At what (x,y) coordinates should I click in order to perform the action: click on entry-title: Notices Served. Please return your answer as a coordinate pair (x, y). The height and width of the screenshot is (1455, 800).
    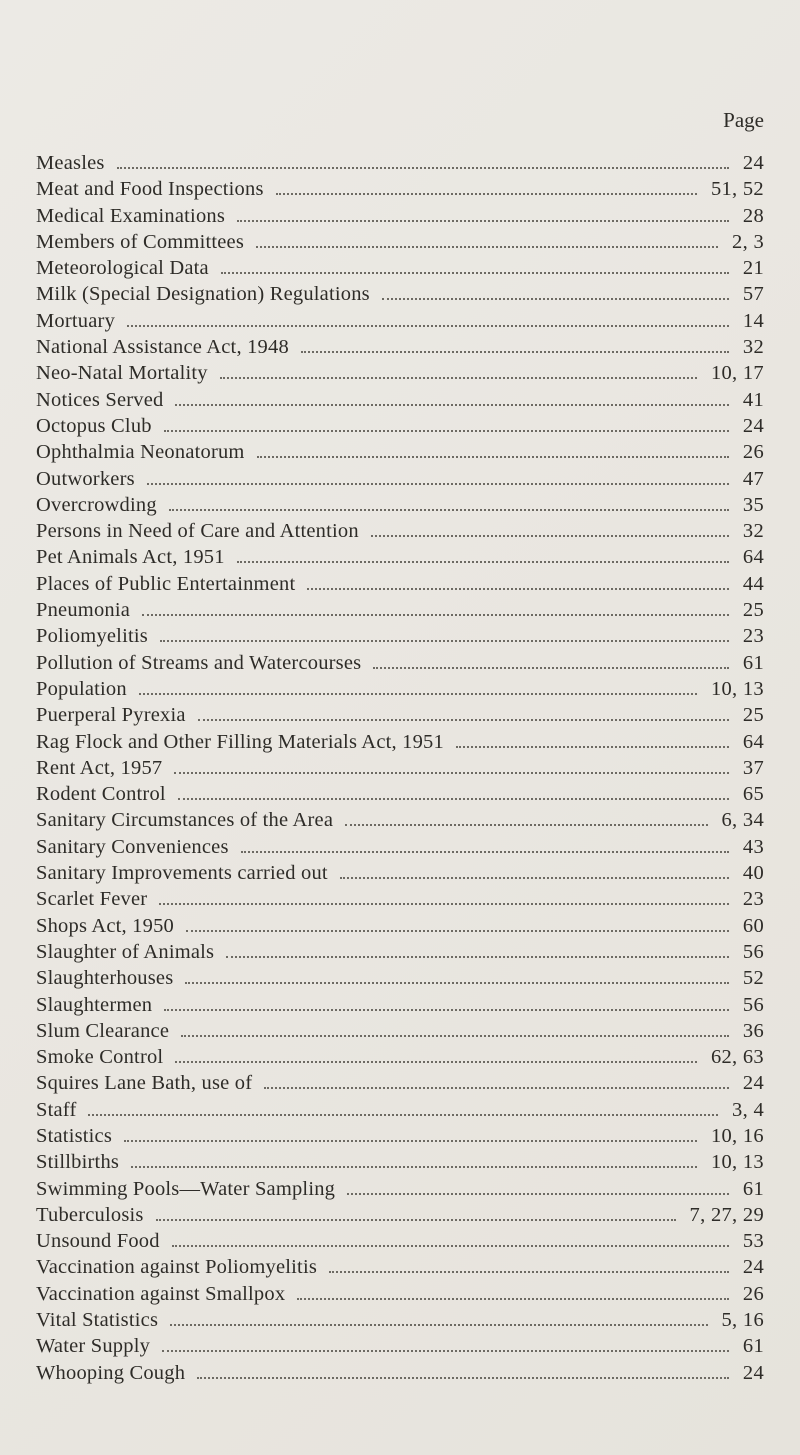
    Looking at the image, I should click on (100, 399).